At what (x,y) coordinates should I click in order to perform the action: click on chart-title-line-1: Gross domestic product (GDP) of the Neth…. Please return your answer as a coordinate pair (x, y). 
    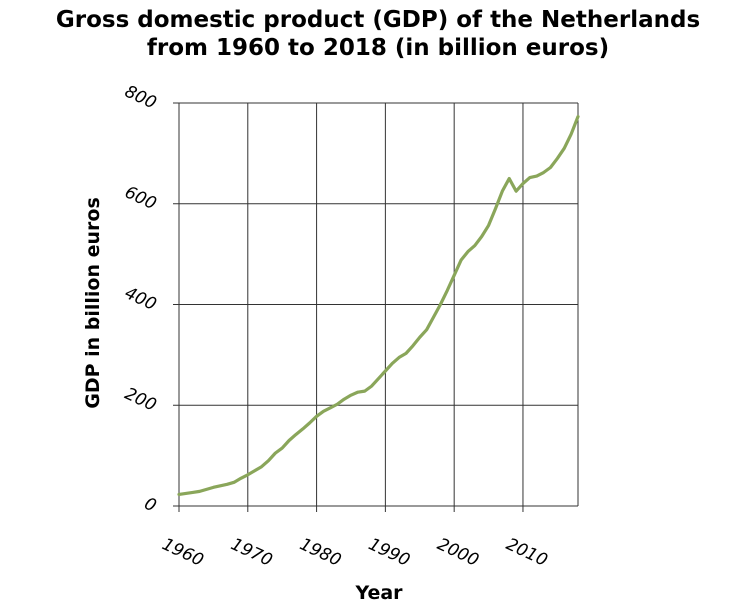
    Looking at the image, I should click on (378, 20).